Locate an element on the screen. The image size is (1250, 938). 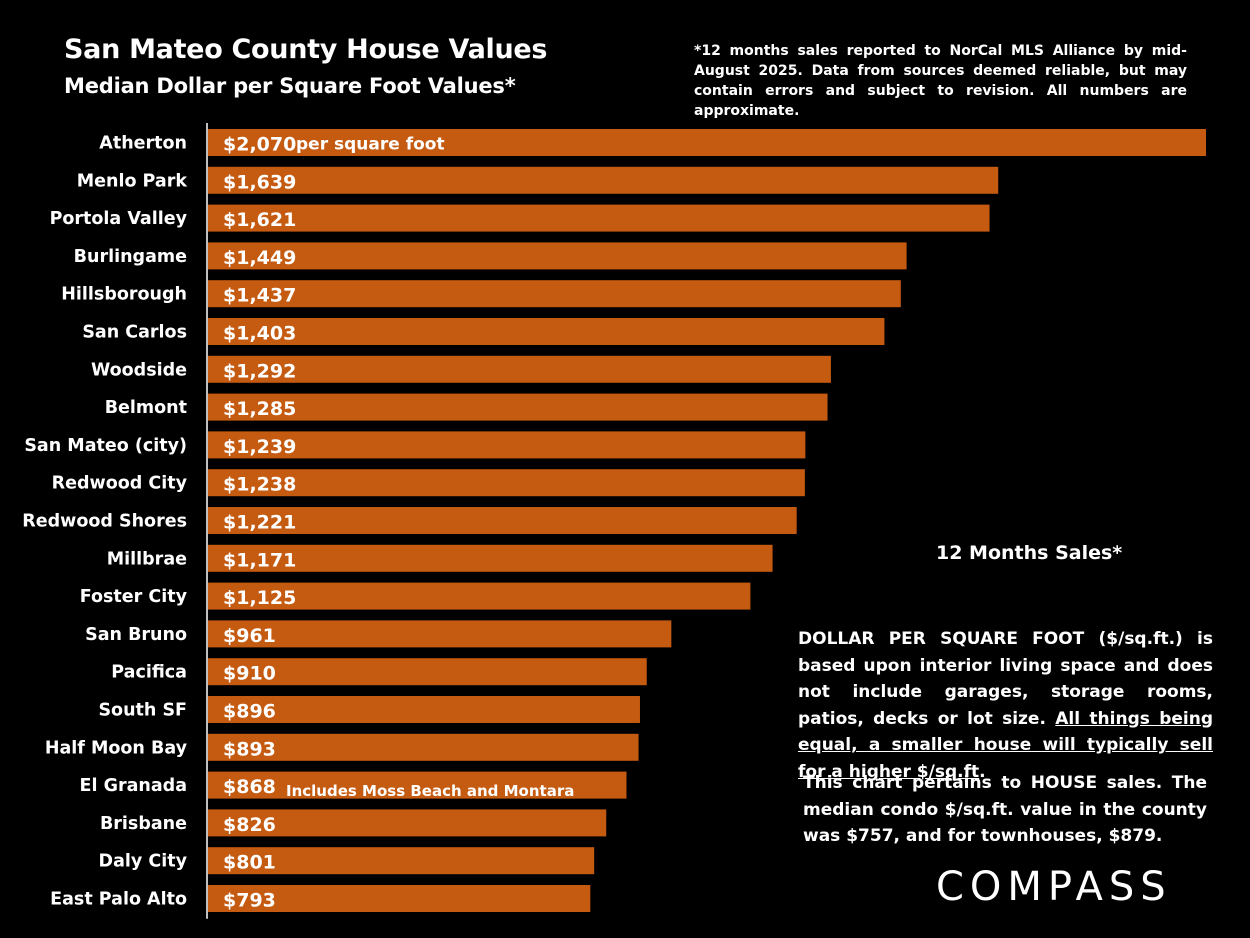
compass-logo: COMPASS is located at coordinates (1054, 887).